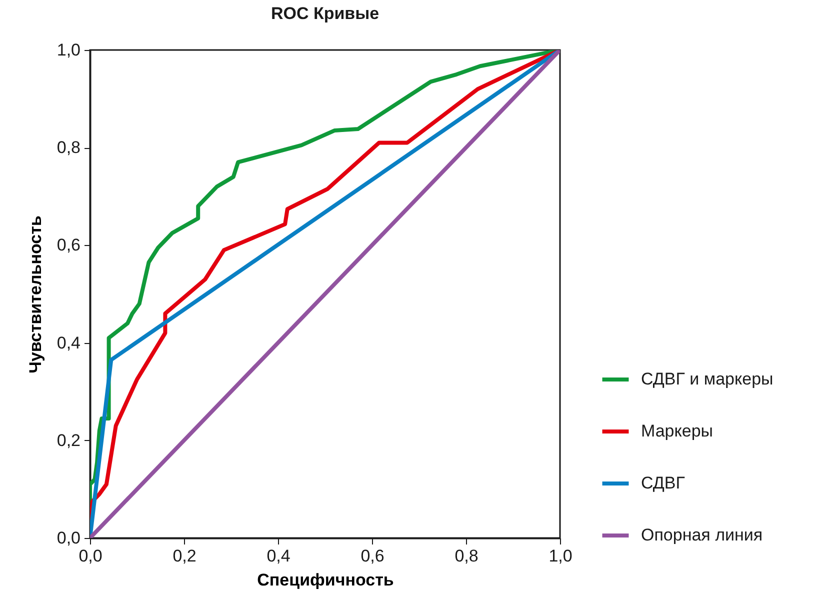  Describe the element at coordinates (325, 580) in the screenshot. I see `x-axis-title: Специфичность` at that location.